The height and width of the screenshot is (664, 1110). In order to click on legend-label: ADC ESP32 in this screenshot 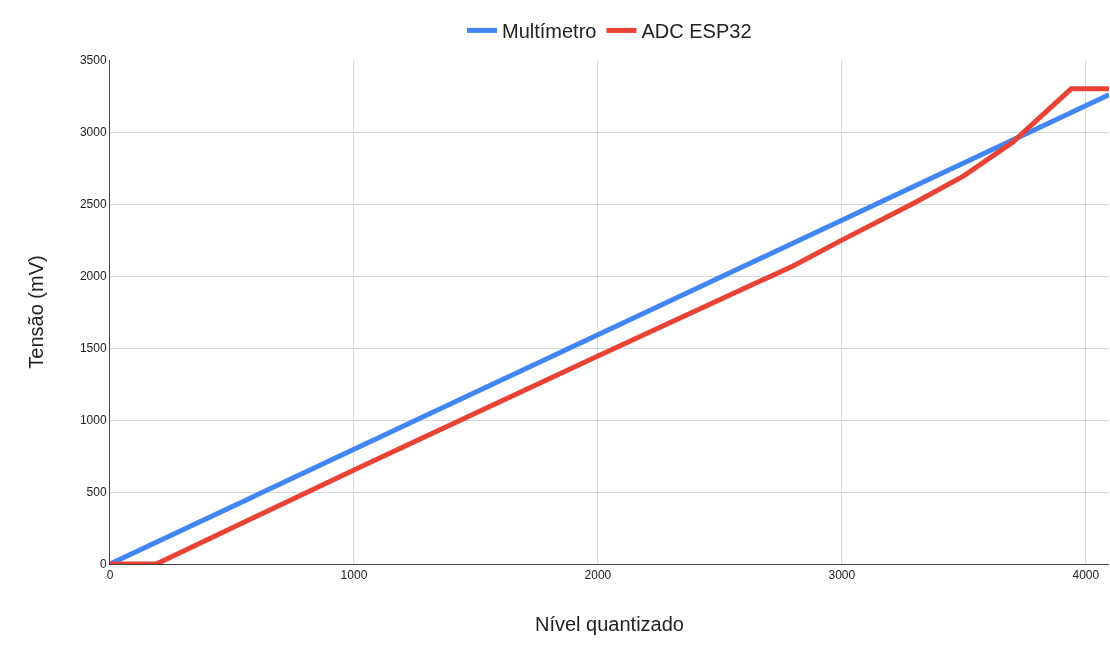, I will do `click(696, 31)`.